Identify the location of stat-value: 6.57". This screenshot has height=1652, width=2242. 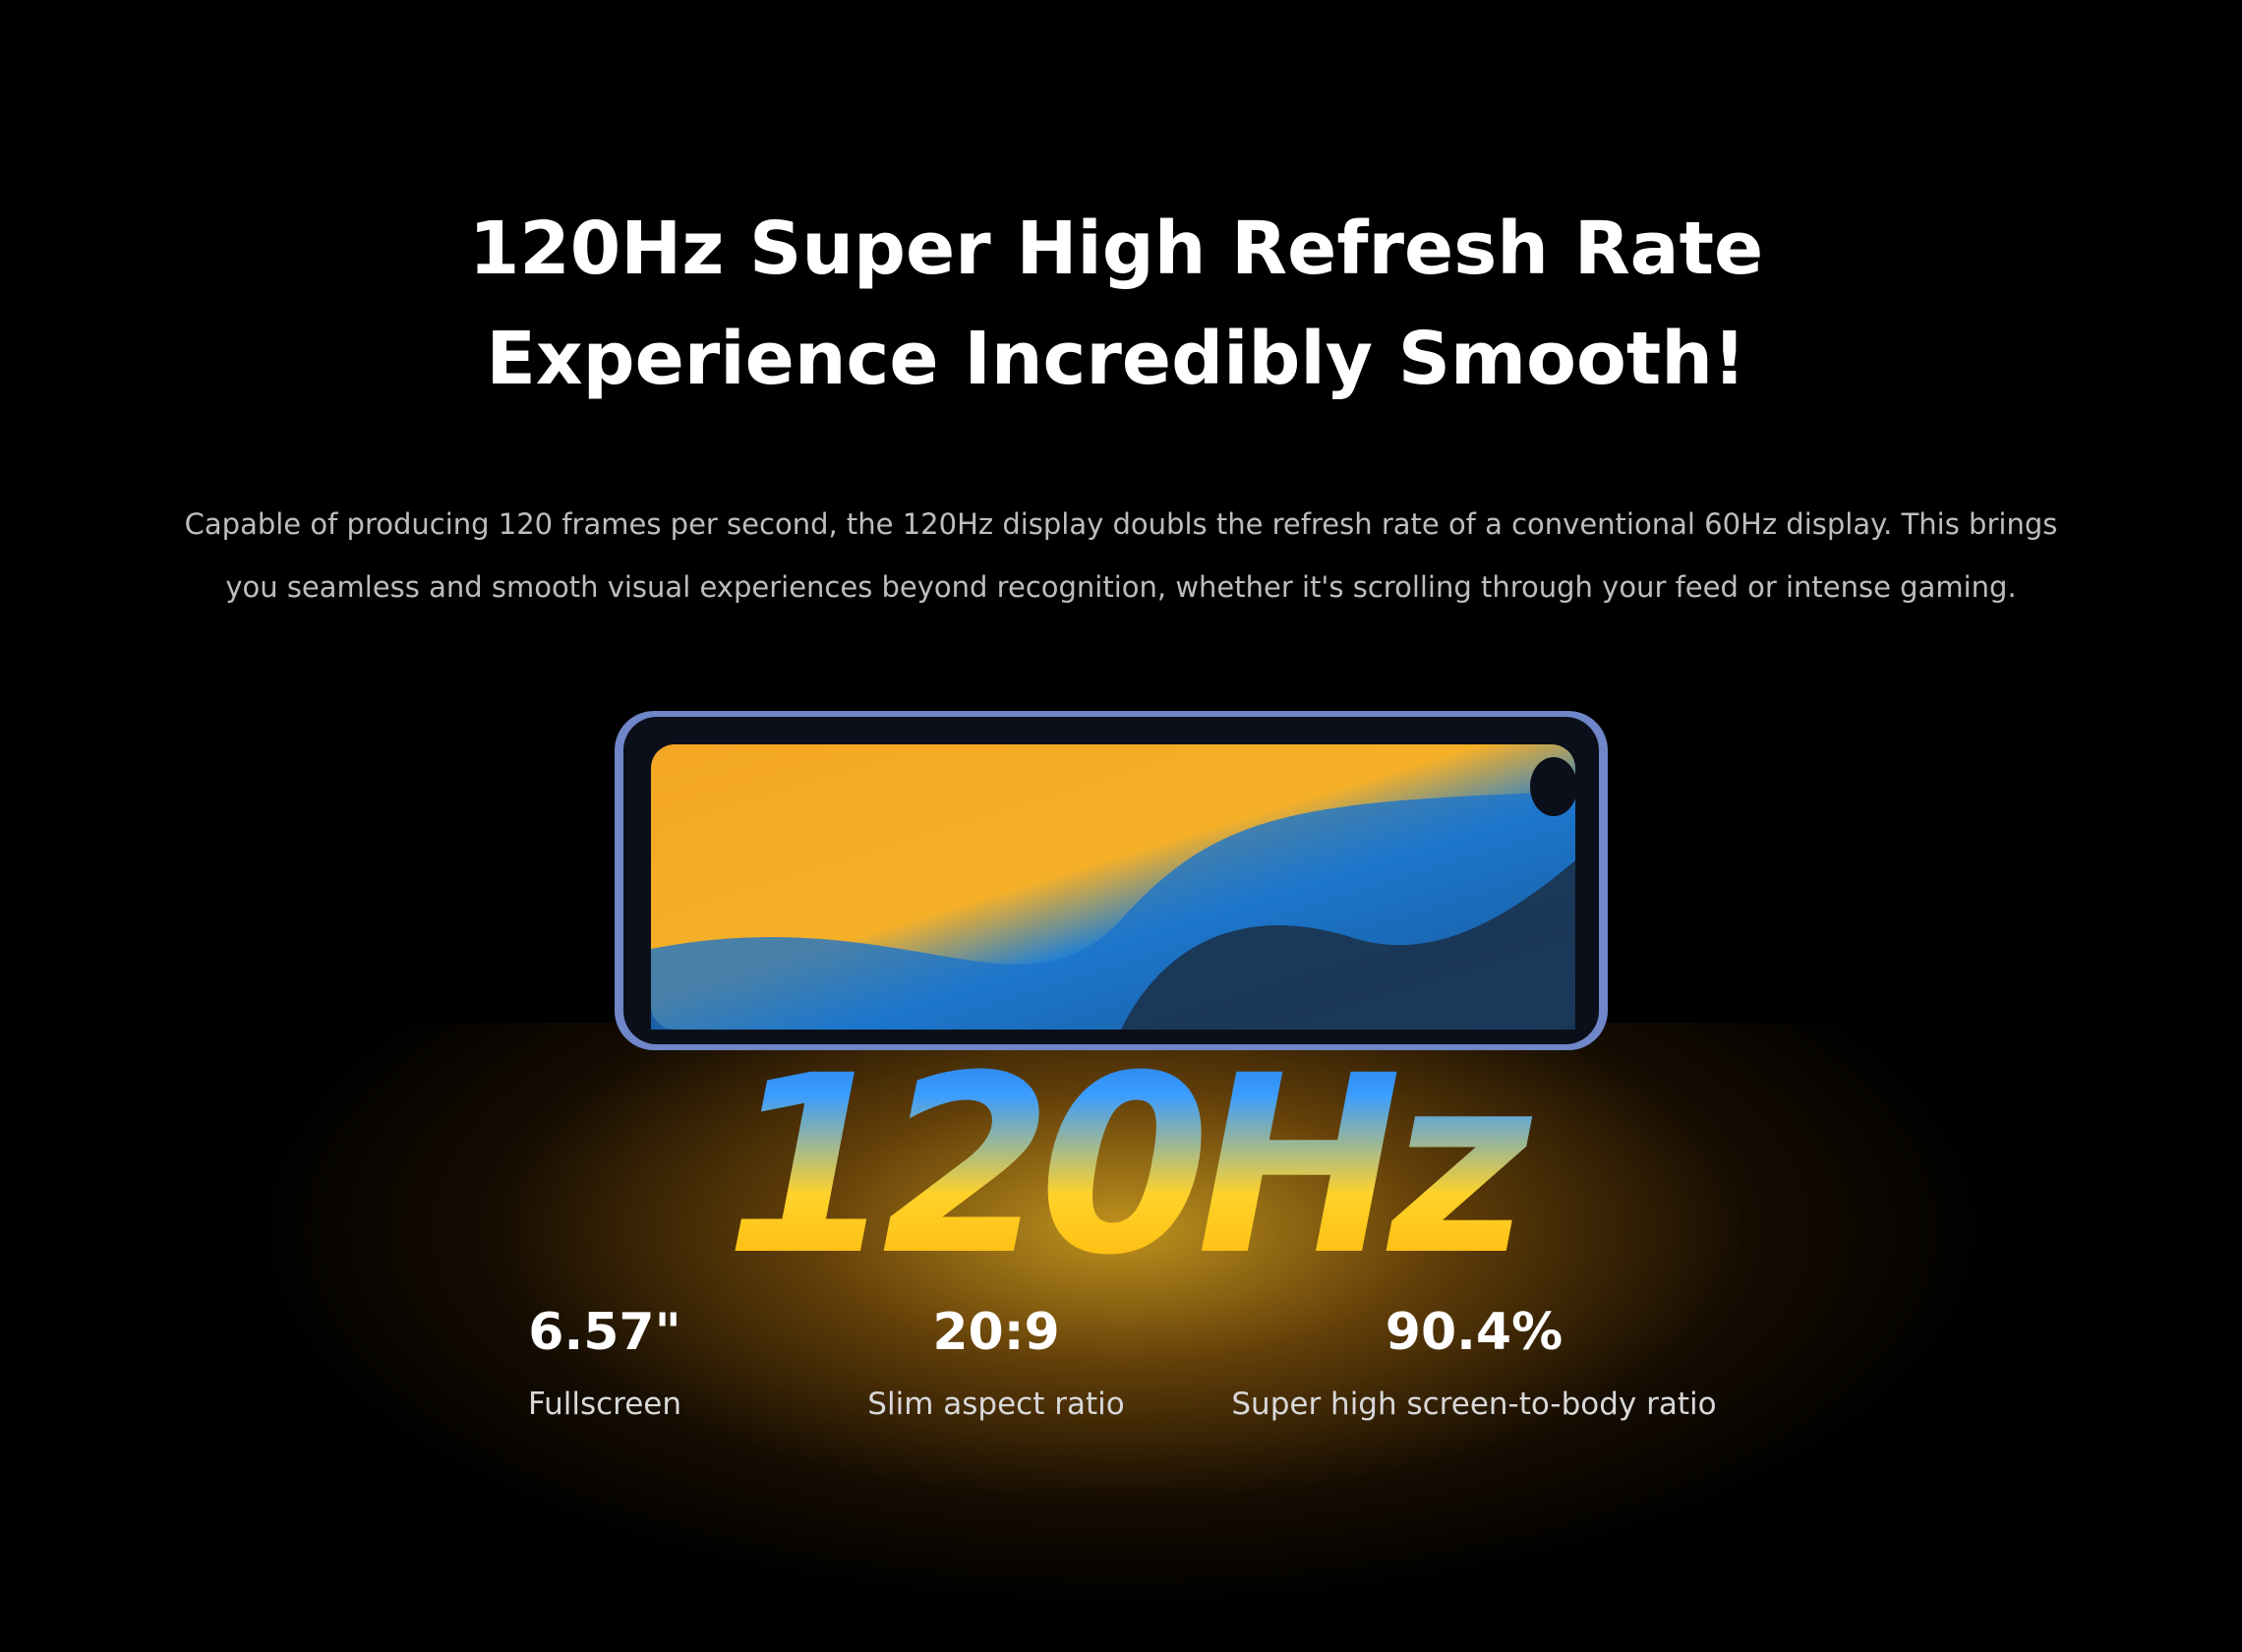
(604, 1332).